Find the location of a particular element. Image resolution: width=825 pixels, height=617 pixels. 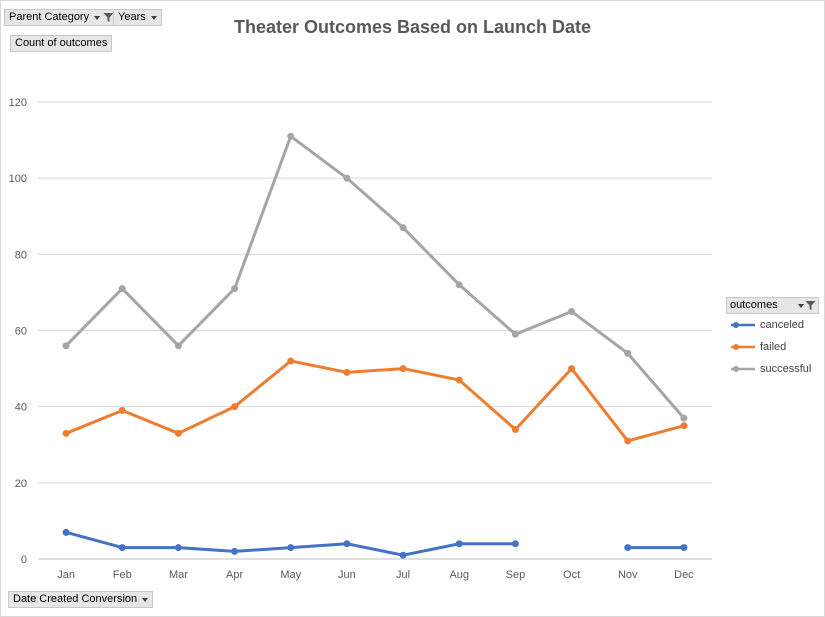

x-tick-label: Apr is located at coordinates (234, 575).